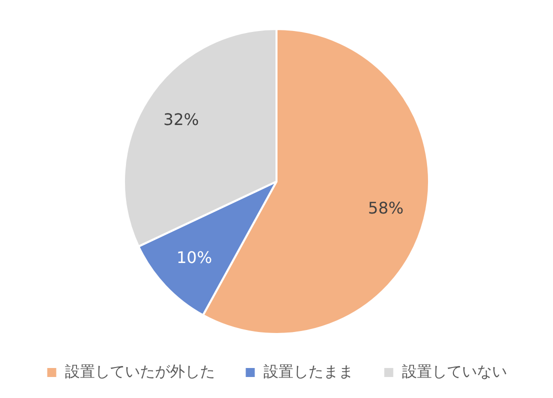 This screenshot has width=553, height=398. Describe the element at coordinates (194, 257) in the screenshot. I see `data-label: 10%` at that location.